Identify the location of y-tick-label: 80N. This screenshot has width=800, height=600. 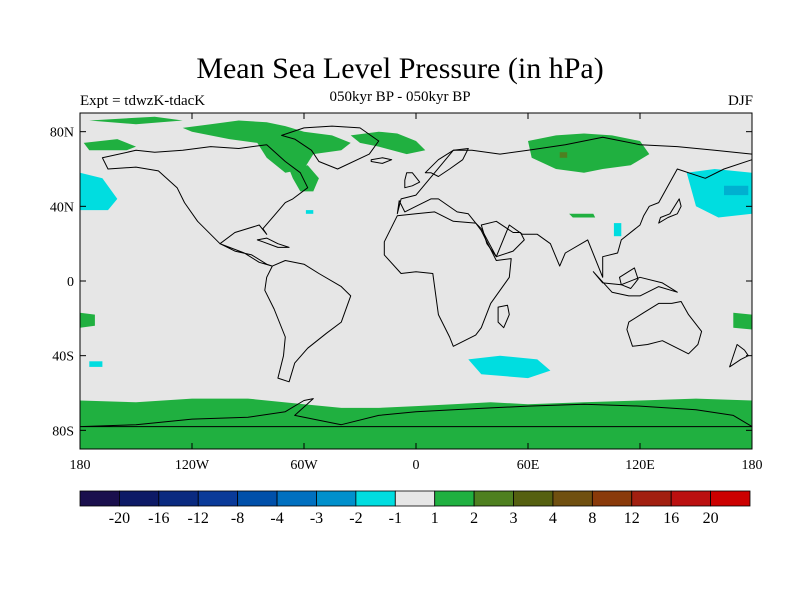
(62, 133).